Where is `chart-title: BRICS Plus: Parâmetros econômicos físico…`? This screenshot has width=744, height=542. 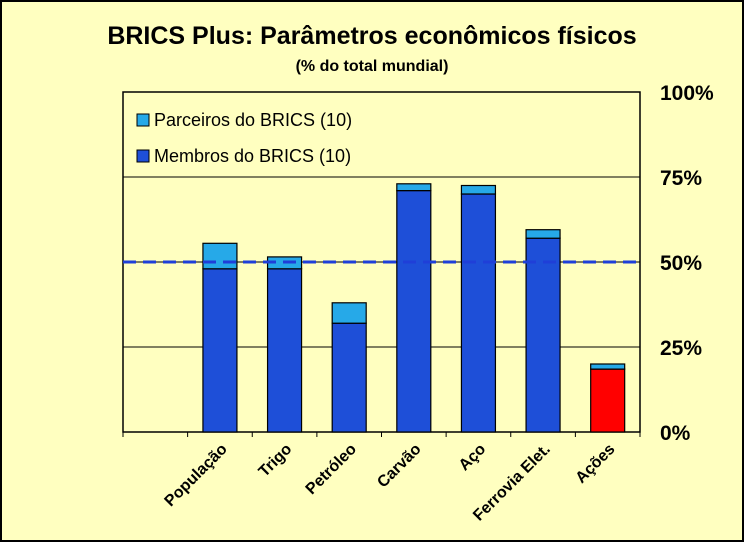 chart-title: BRICS Plus: Parâmetros econômicos físico… is located at coordinates (372, 36).